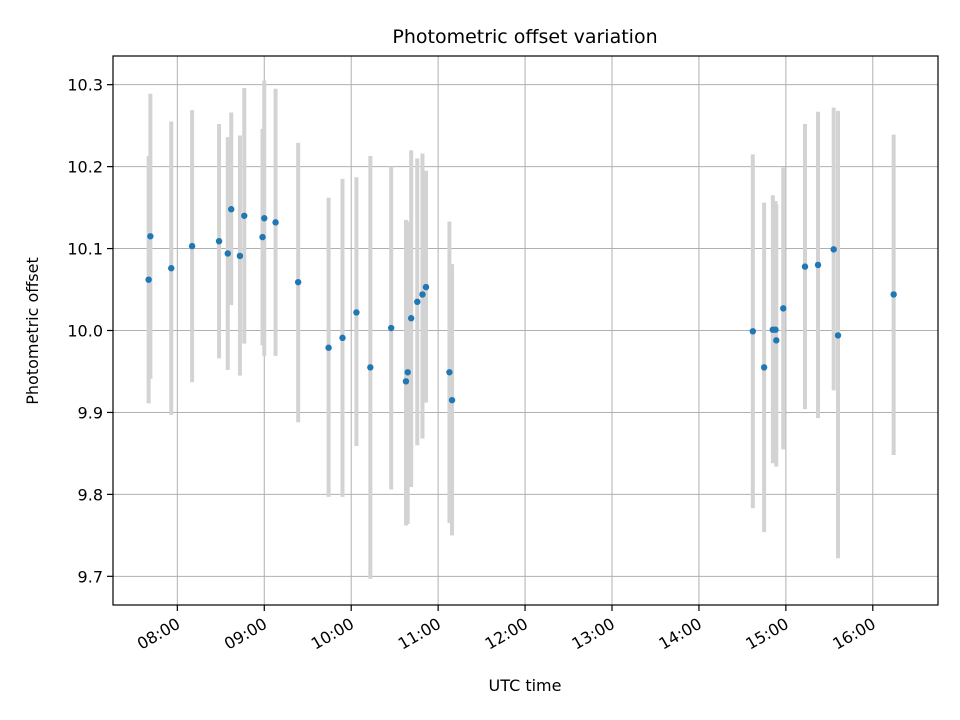 This screenshot has width=960, height=720. Describe the element at coordinates (32, 331) in the screenshot. I see `y-axis-label: Photometric offset` at that location.